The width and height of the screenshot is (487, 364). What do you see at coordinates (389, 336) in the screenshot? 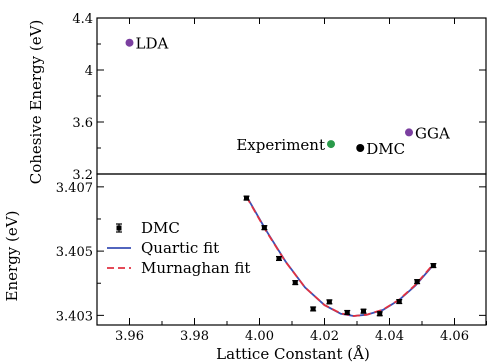
I see `x-tick-label: 4.04` at bounding box center [389, 336].